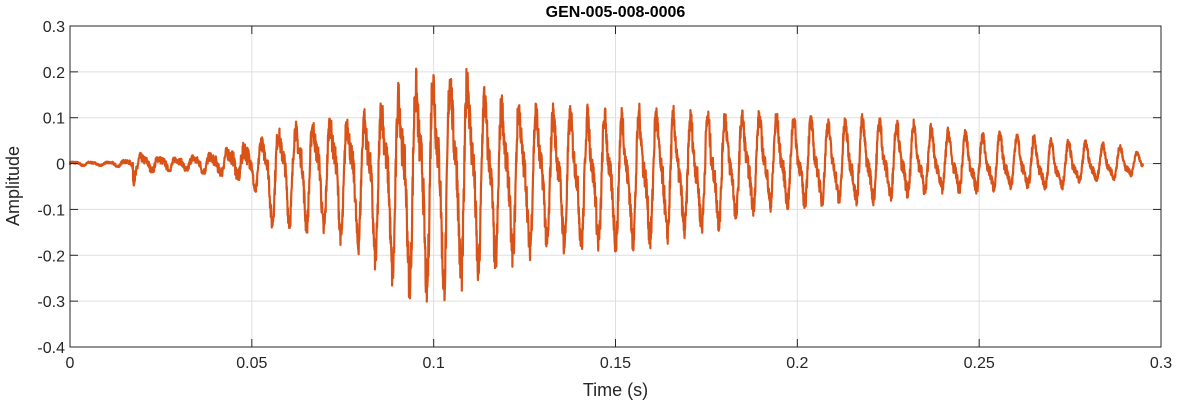 The image size is (1177, 404). Describe the element at coordinates (1161, 363) in the screenshot. I see `x-tick-label: 0.3` at that location.